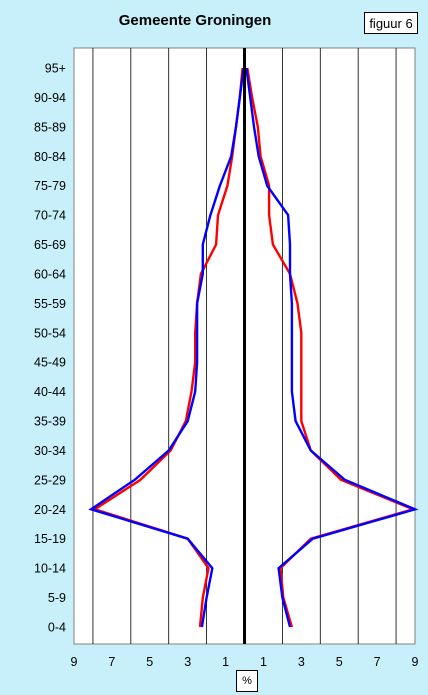  What do you see at coordinates (50, 333) in the screenshot?
I see `y-tick-label: 50-54` at bounding box center [50, 333].